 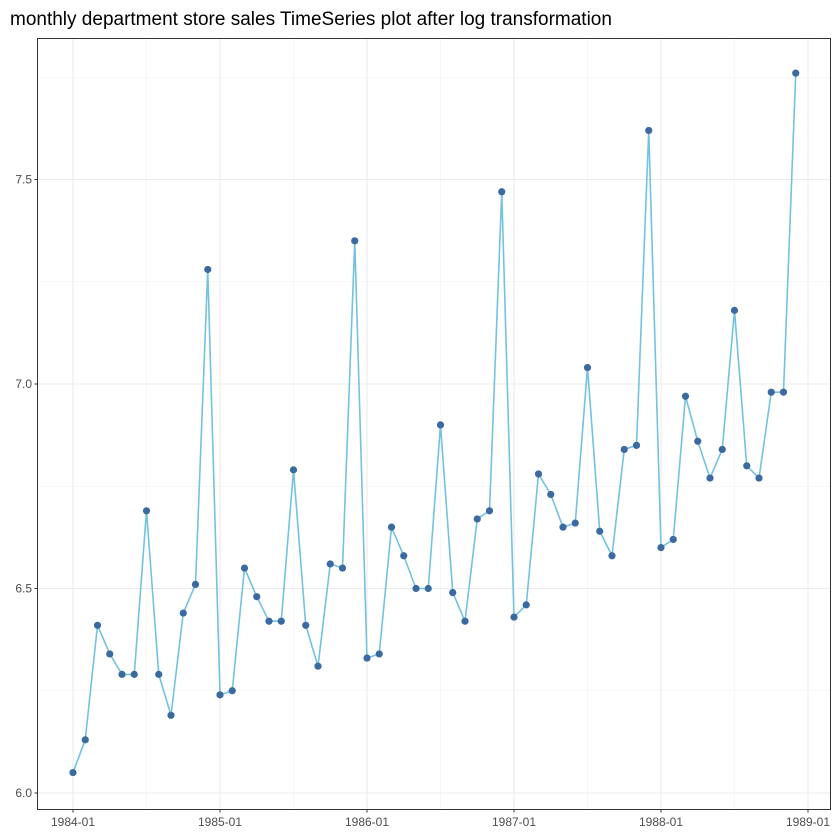 I want to click on x-tick-label: 1989-01, so click(x=808, y=822).